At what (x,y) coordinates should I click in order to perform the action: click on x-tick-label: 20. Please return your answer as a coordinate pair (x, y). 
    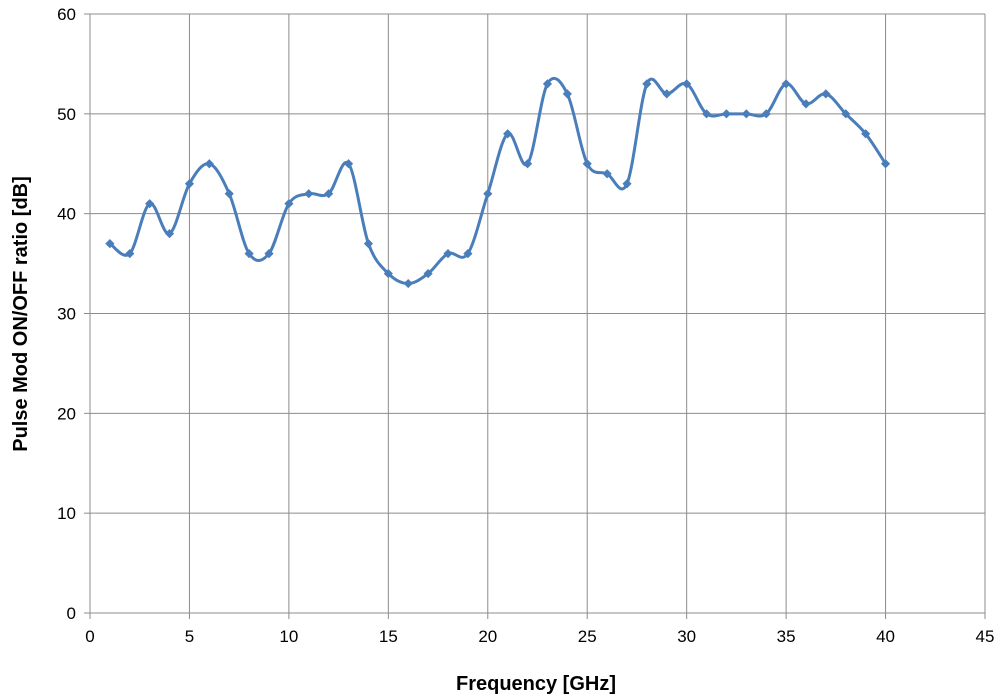
    Looking at the image, I should click on (487, 636).